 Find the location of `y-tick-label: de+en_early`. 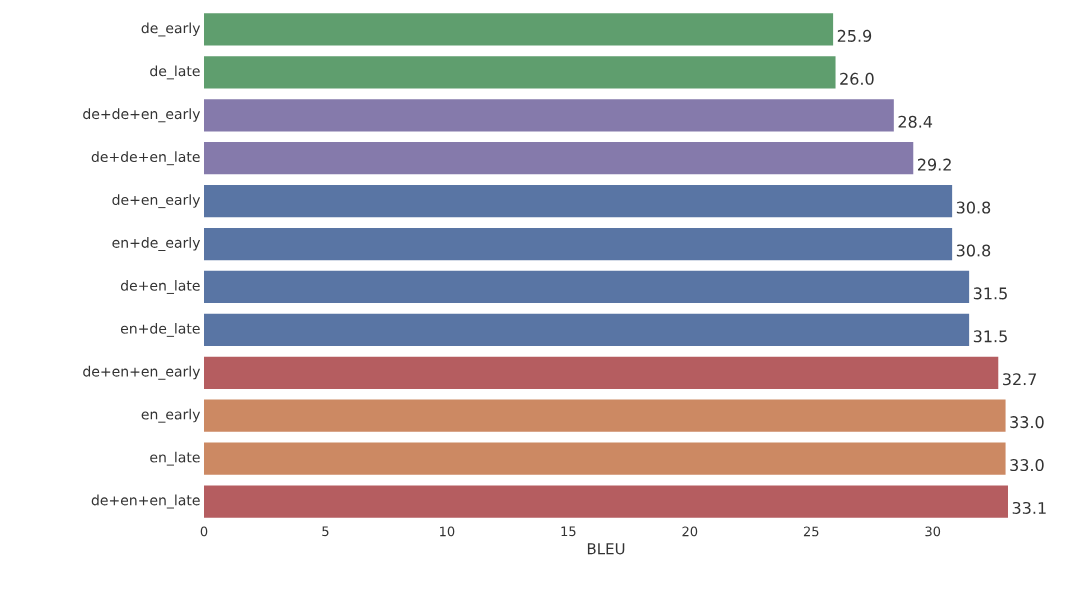

y-tick-label: de+en_early is located at coordinates (156, 201).